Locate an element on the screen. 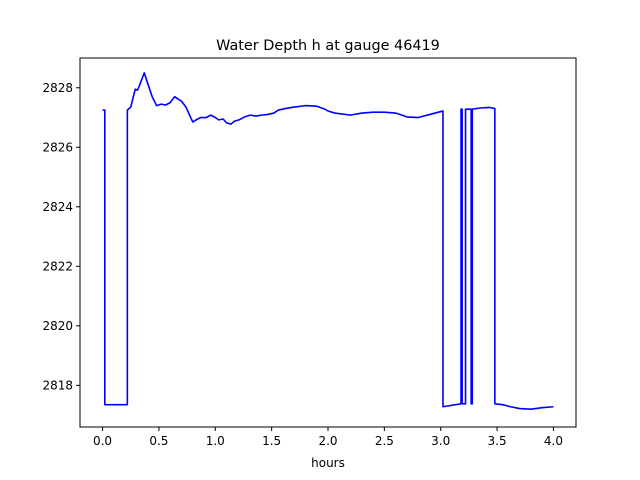 The image size is (640, 480). y-axis: 2818 2820 2822 2824 2826 2828 is located at coordinates (61, 236).